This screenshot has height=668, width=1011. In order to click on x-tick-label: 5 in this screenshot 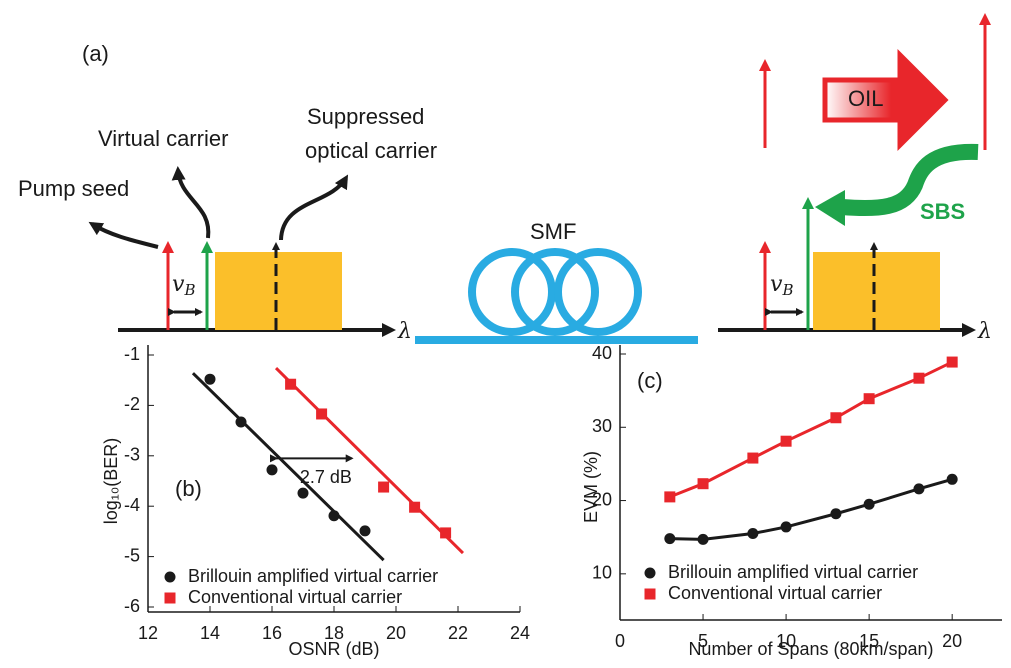, I will do `click(703, 641)`.